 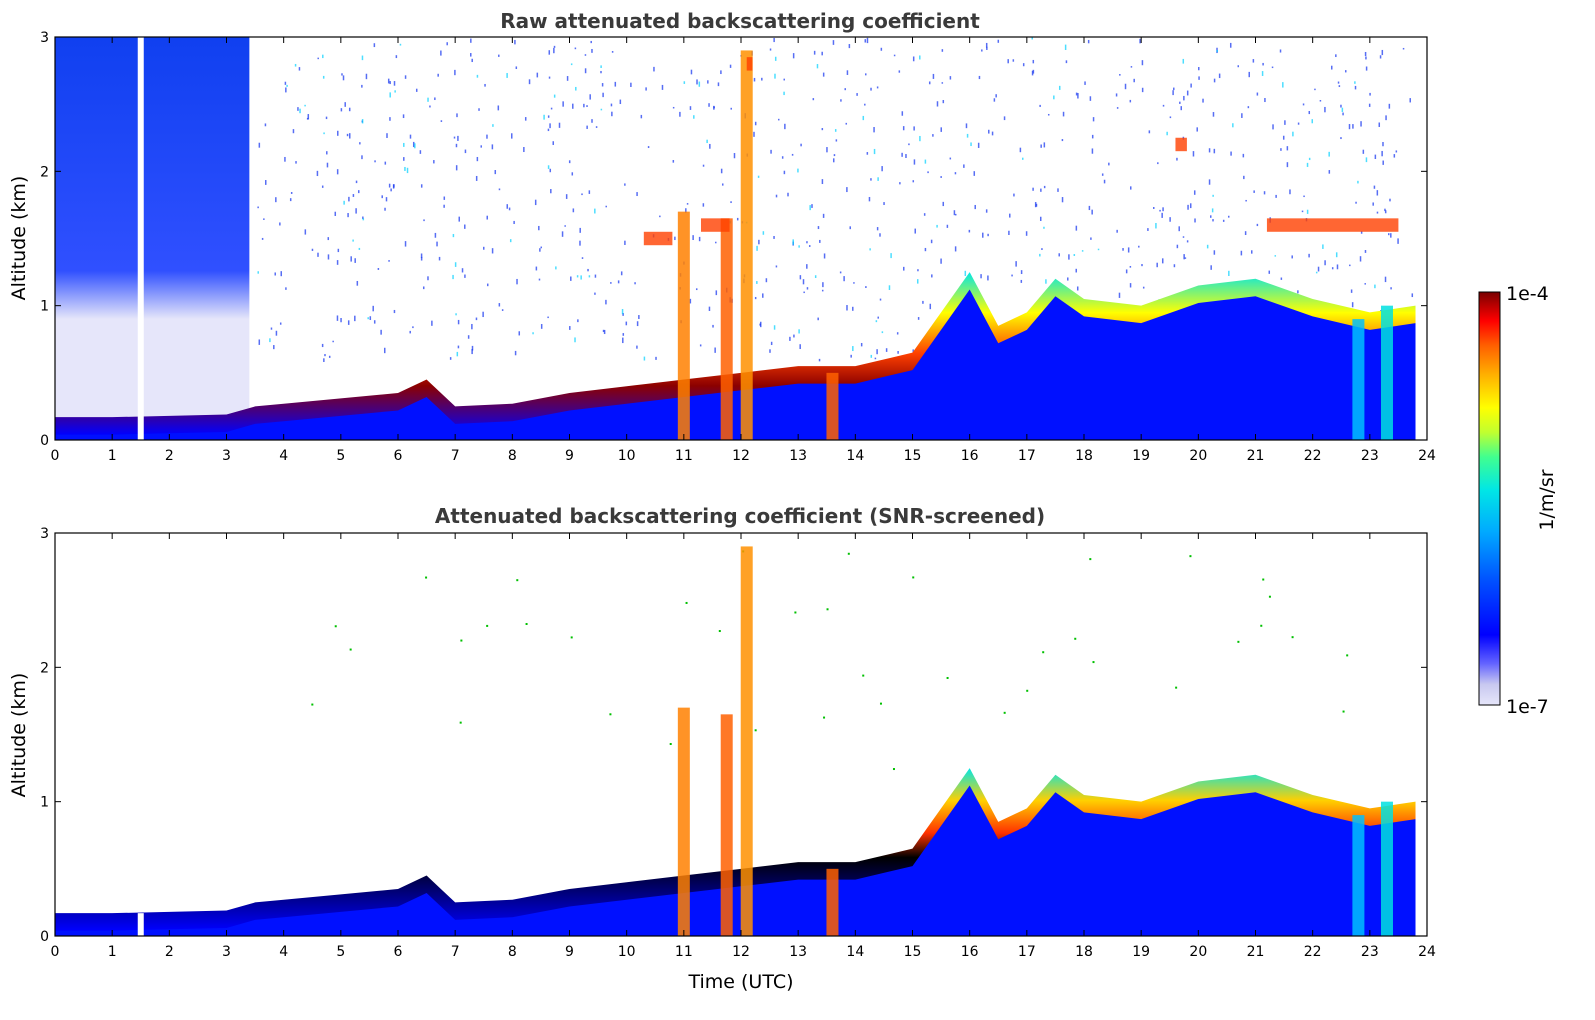 I want to click on x-tick-label: 24, so click(x=1427, y=952).